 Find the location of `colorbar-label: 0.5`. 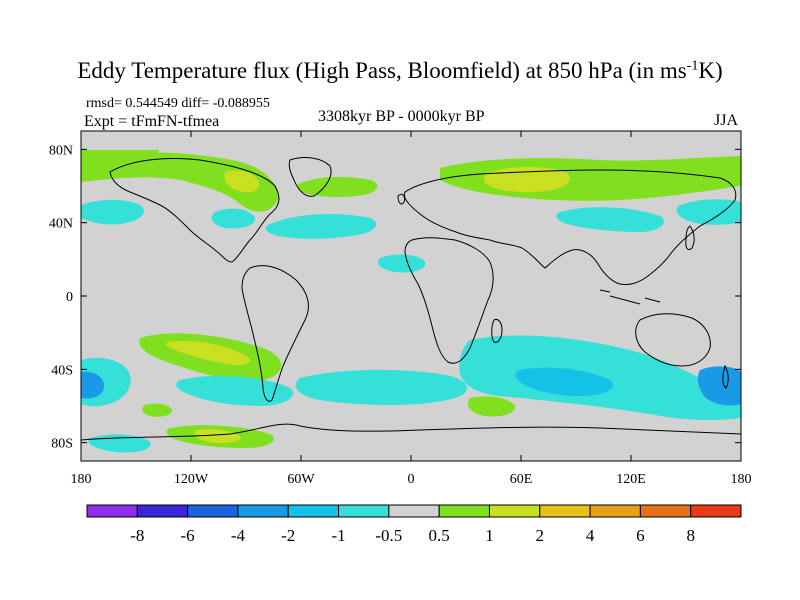

colorbar-label: 0.5 is located at coordinates (439, 535).